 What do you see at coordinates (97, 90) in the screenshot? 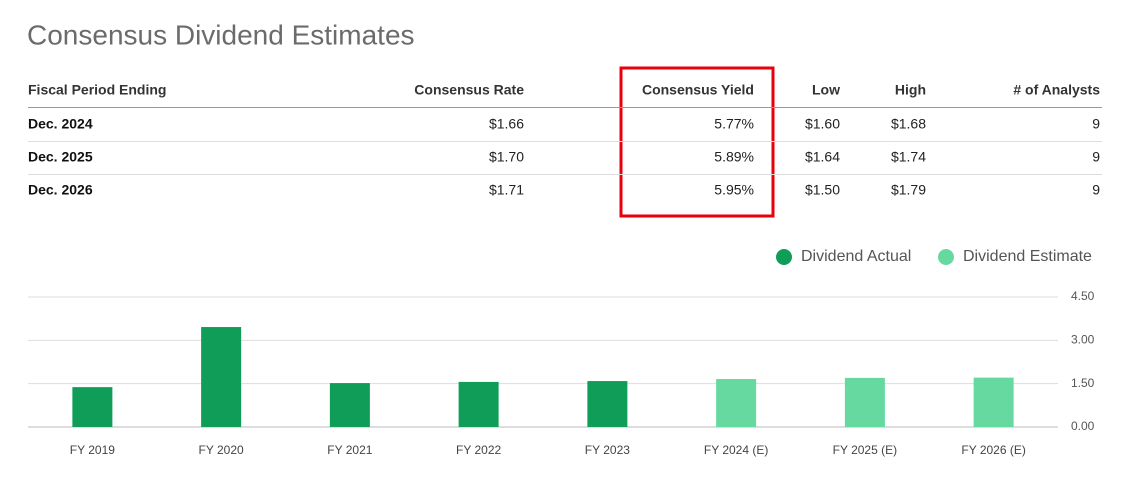
I see `column-header: Fiscal Period Ending` at bounding box center [97, 90].